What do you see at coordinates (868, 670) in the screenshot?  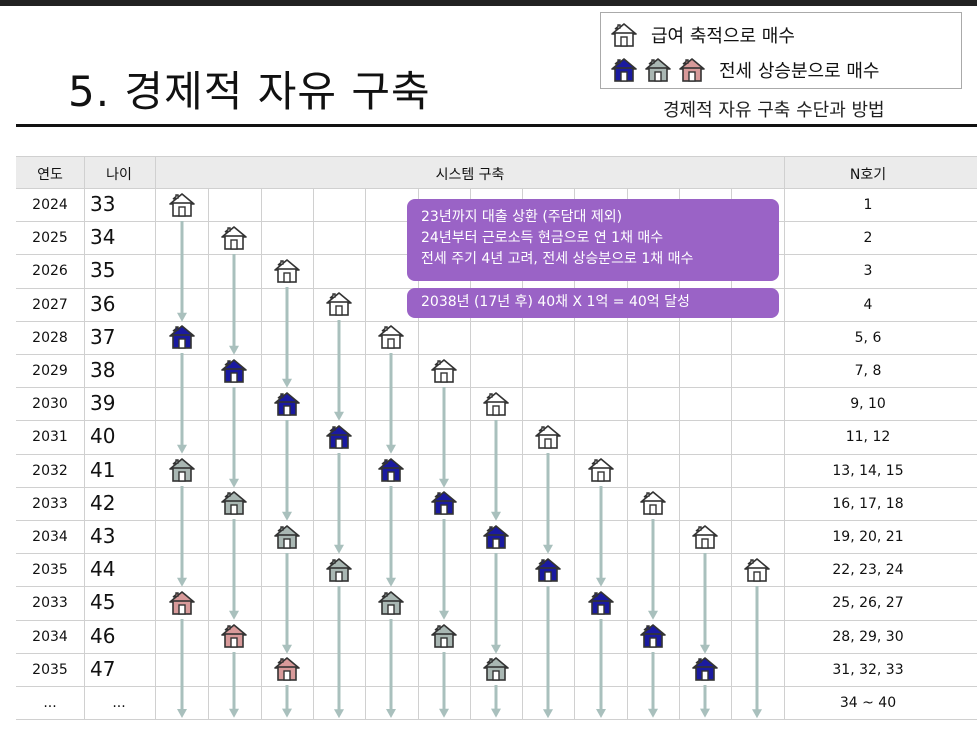 I see `n-unit-cell: 31, 32, 33` at bounding box center [868, 670].